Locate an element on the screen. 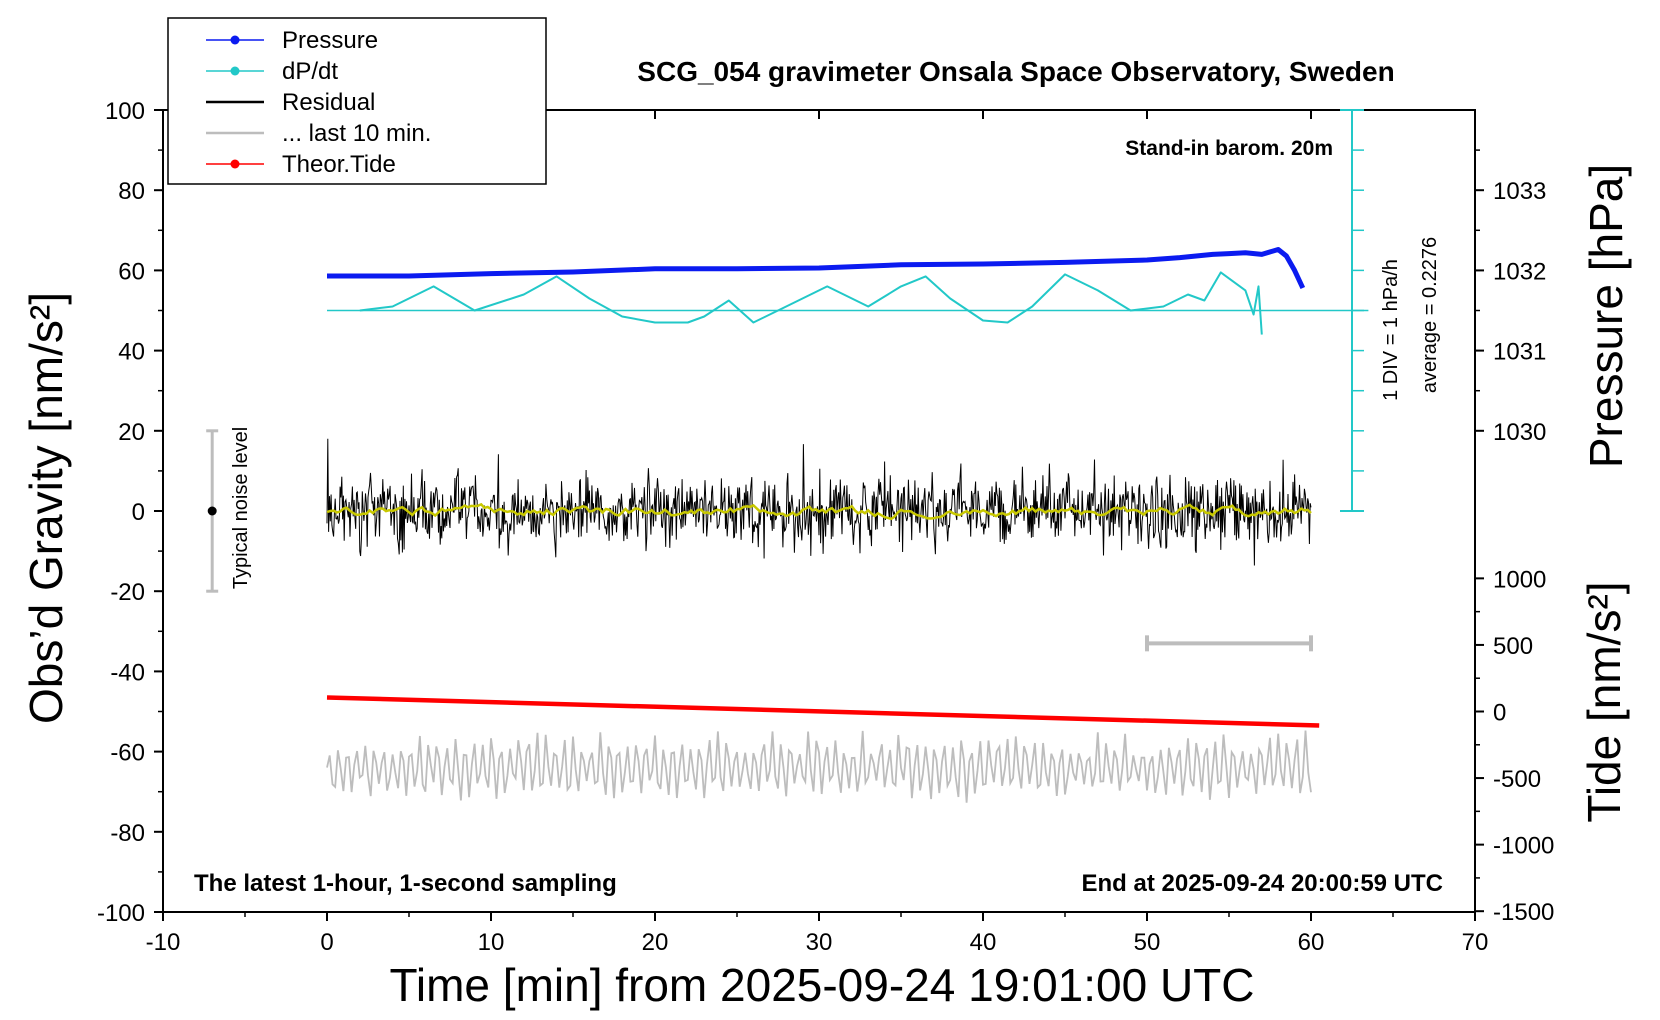  sampling-annotation: The latest 1-hour, 1-second sampling is located at coordinates (405, 883).